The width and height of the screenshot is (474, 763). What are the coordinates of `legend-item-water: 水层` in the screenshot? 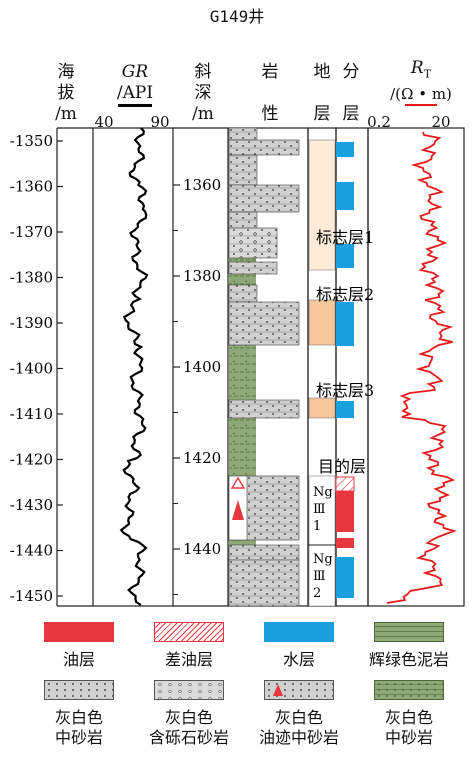 It's located at (299, 646).